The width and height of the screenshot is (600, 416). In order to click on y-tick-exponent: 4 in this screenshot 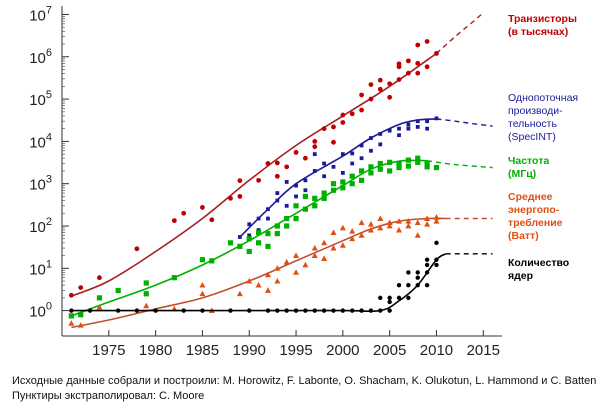, I will do `click(49, 137)`.